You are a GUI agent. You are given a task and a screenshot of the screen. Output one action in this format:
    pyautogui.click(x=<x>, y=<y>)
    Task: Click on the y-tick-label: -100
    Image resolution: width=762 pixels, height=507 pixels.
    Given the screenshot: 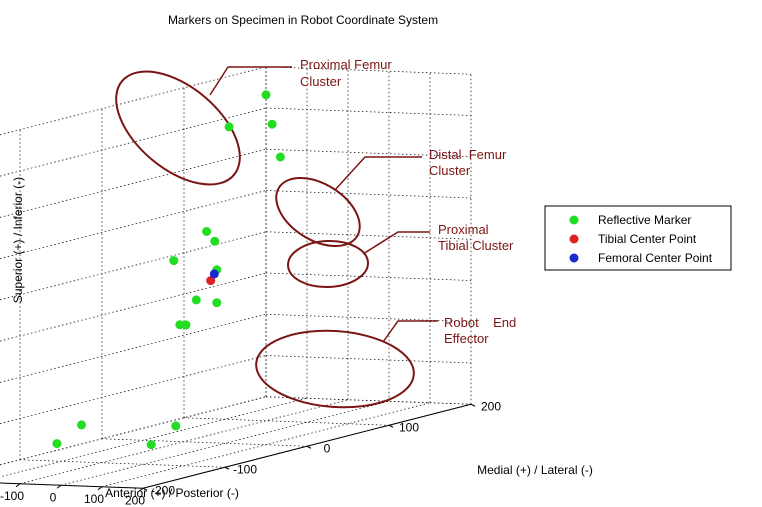 What is the action you would take?
    pyautogui.click(x=245, y=469)
    